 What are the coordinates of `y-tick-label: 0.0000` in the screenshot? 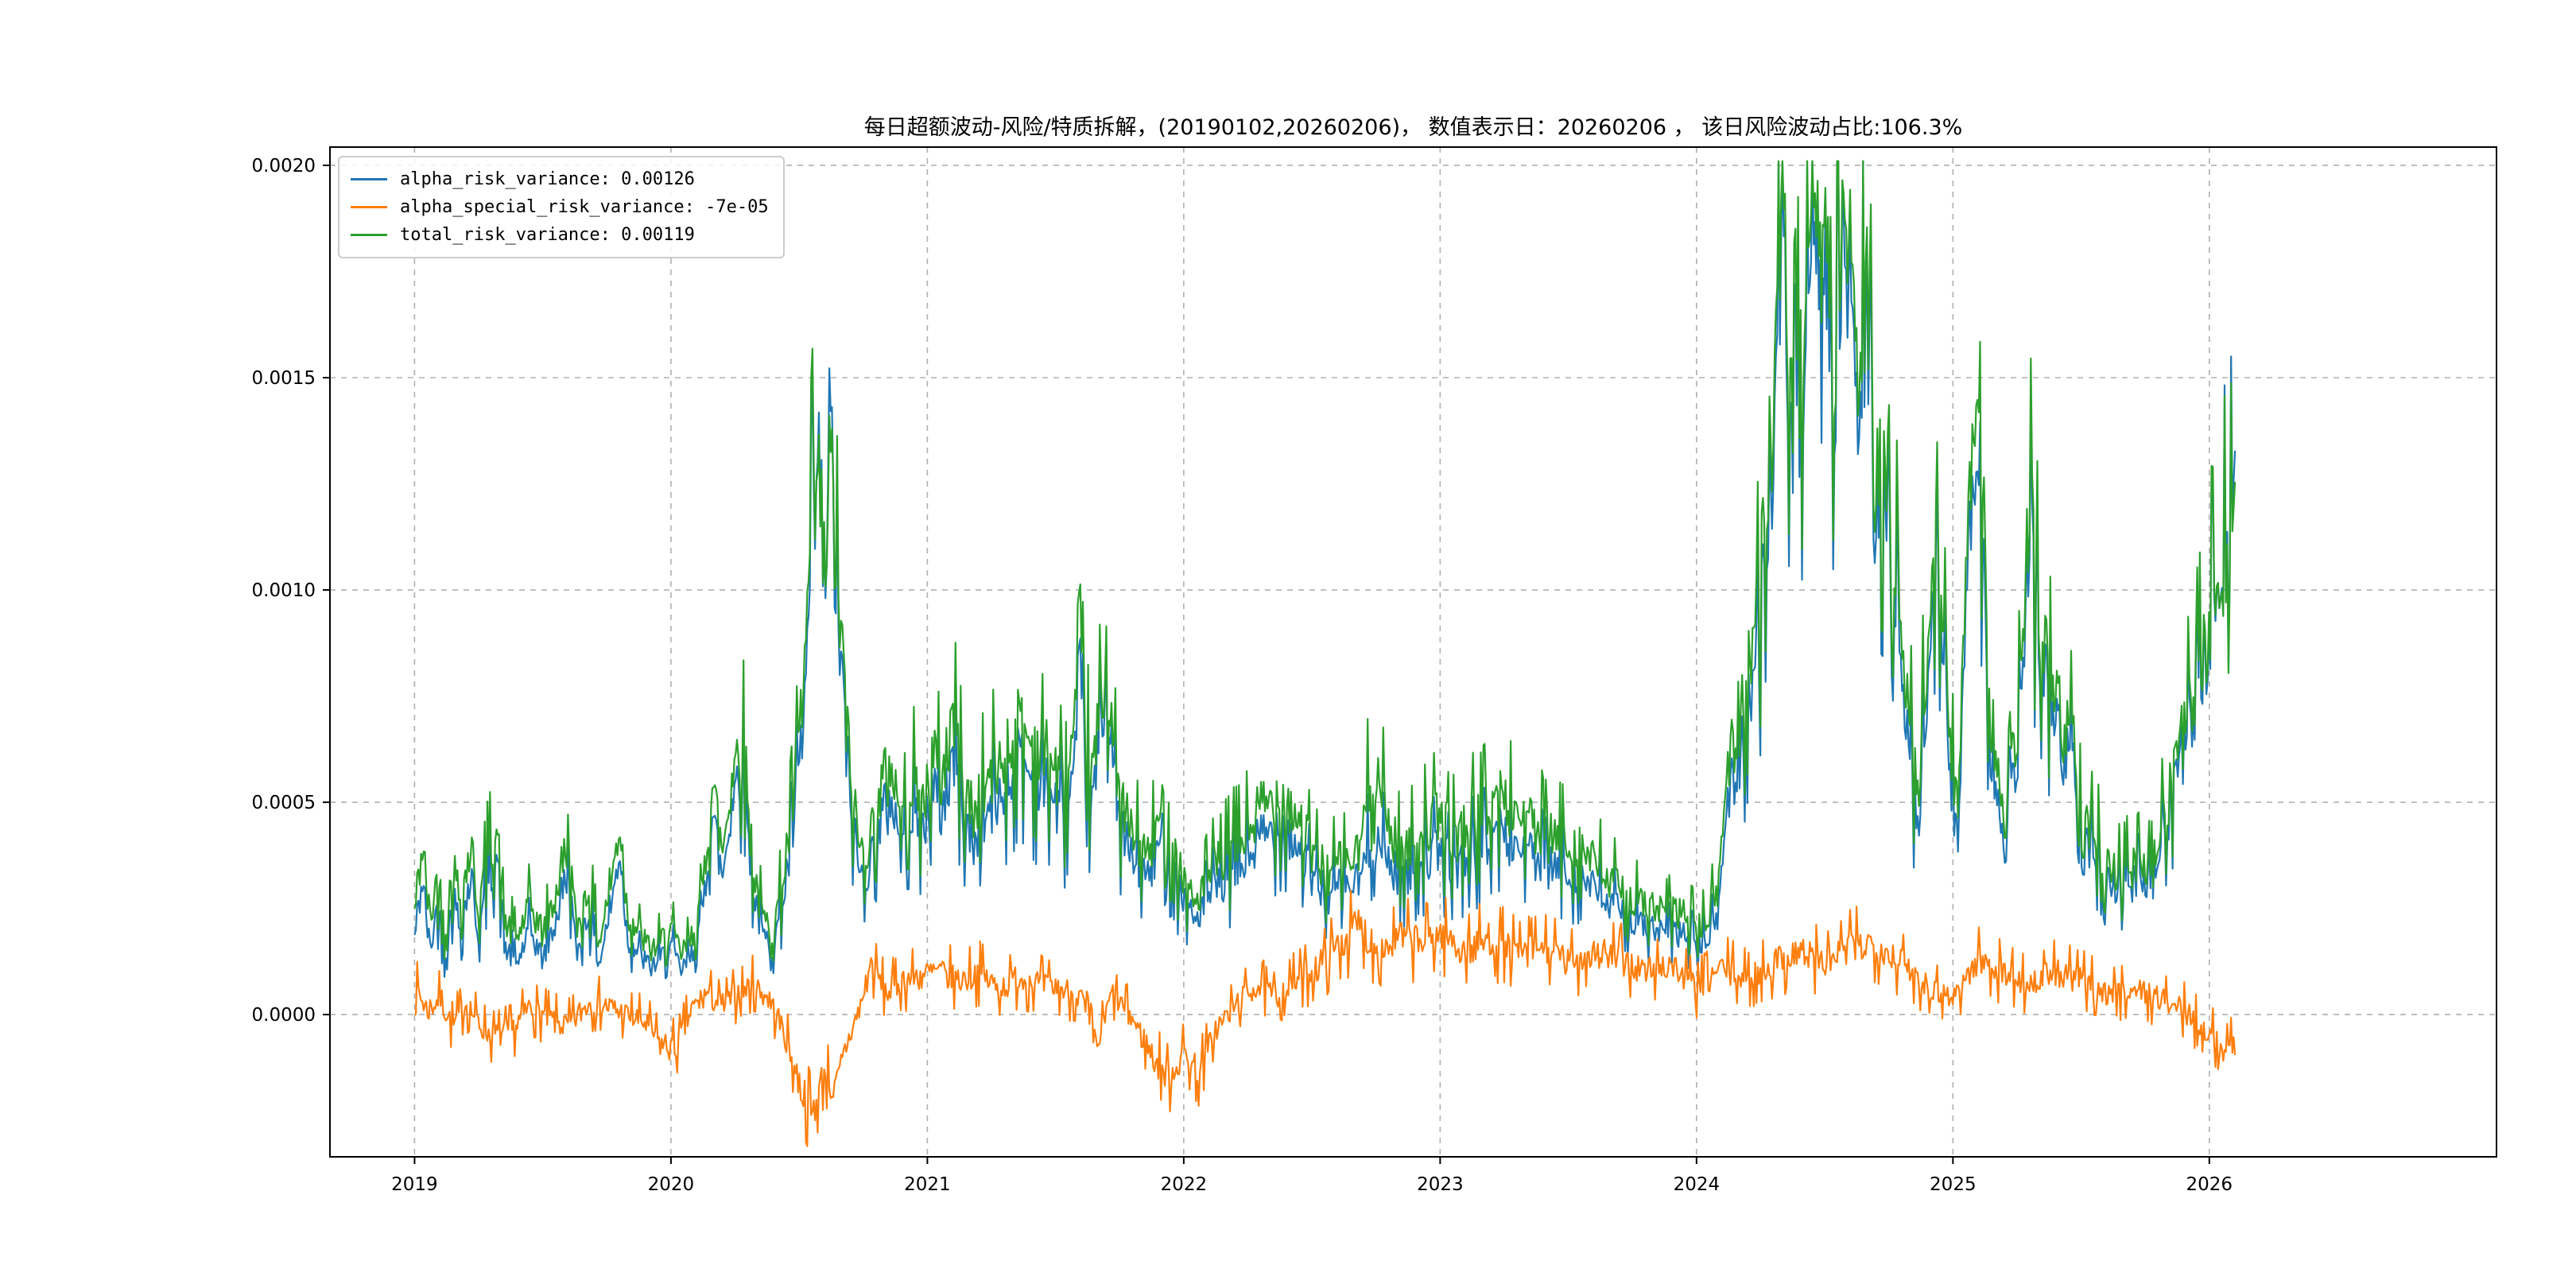 It's located at (284, 1015).